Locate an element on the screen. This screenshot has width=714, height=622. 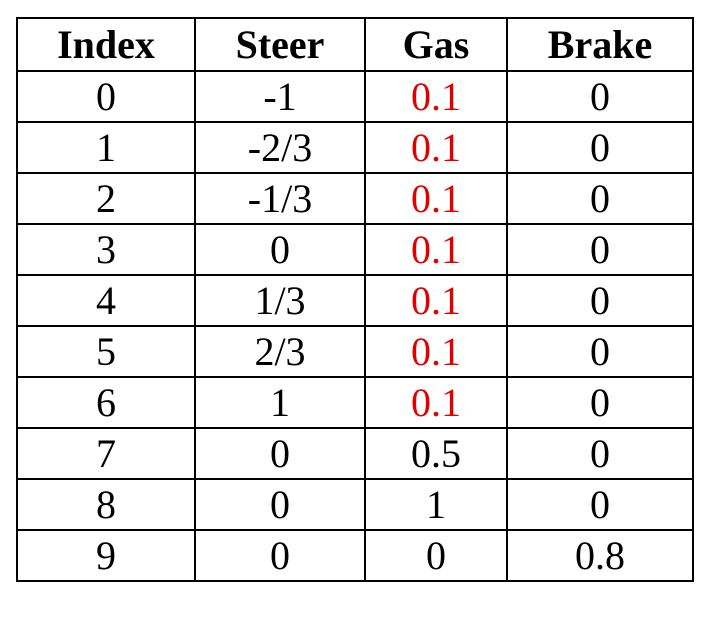
cell-gas: 0 is located at coordinates (436, 555).